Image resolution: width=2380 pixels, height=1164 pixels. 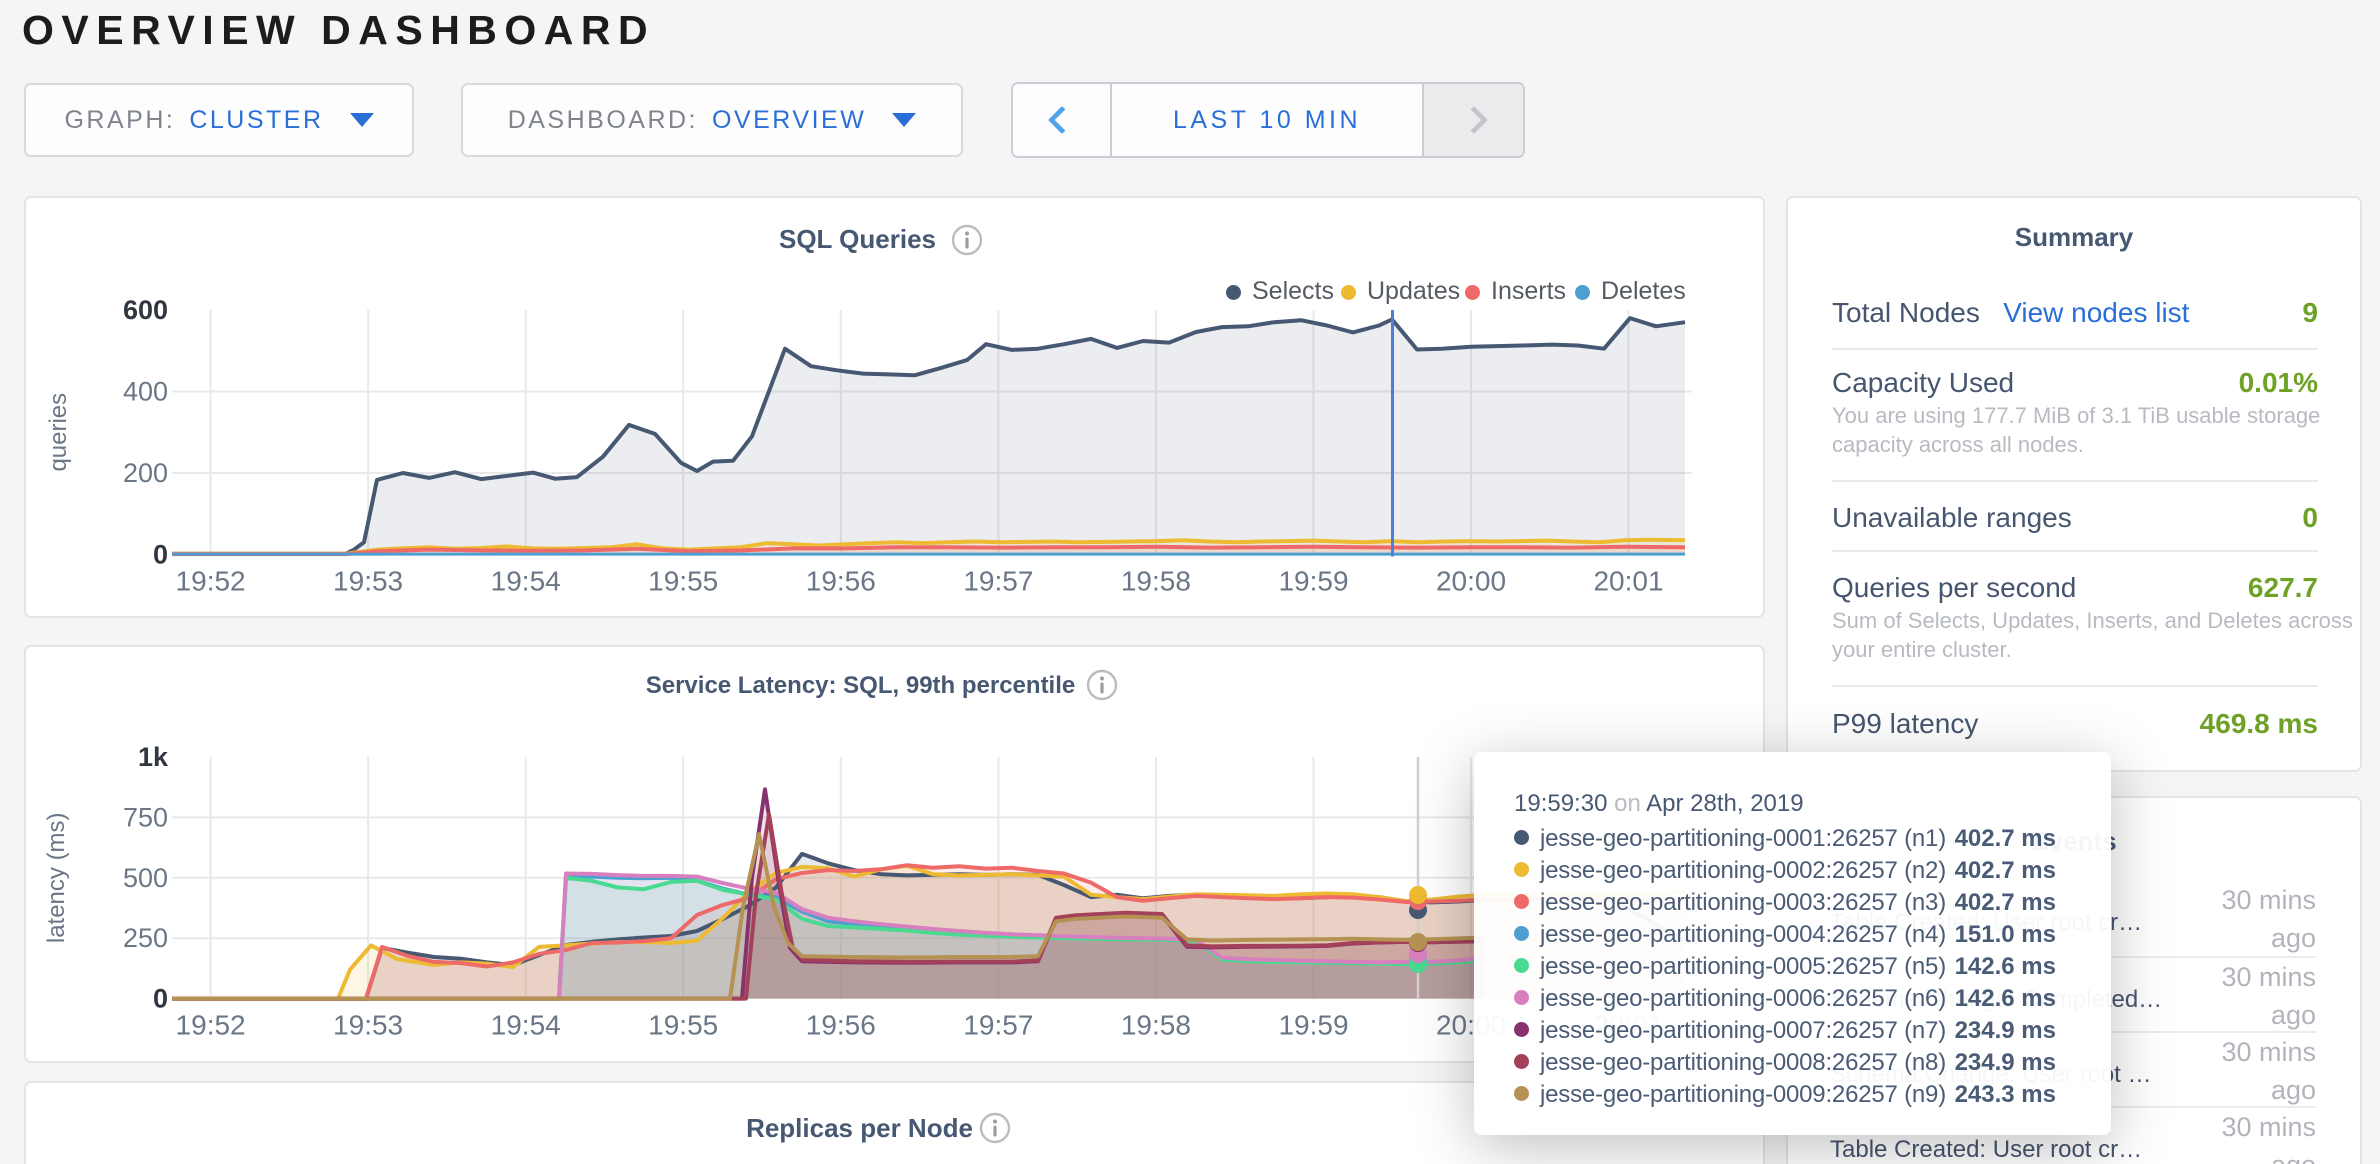 What do you see at coordinates (56, 877) in the screenshot?
I see `svg-text: latency (ms)` at bounding box center [56, 877].